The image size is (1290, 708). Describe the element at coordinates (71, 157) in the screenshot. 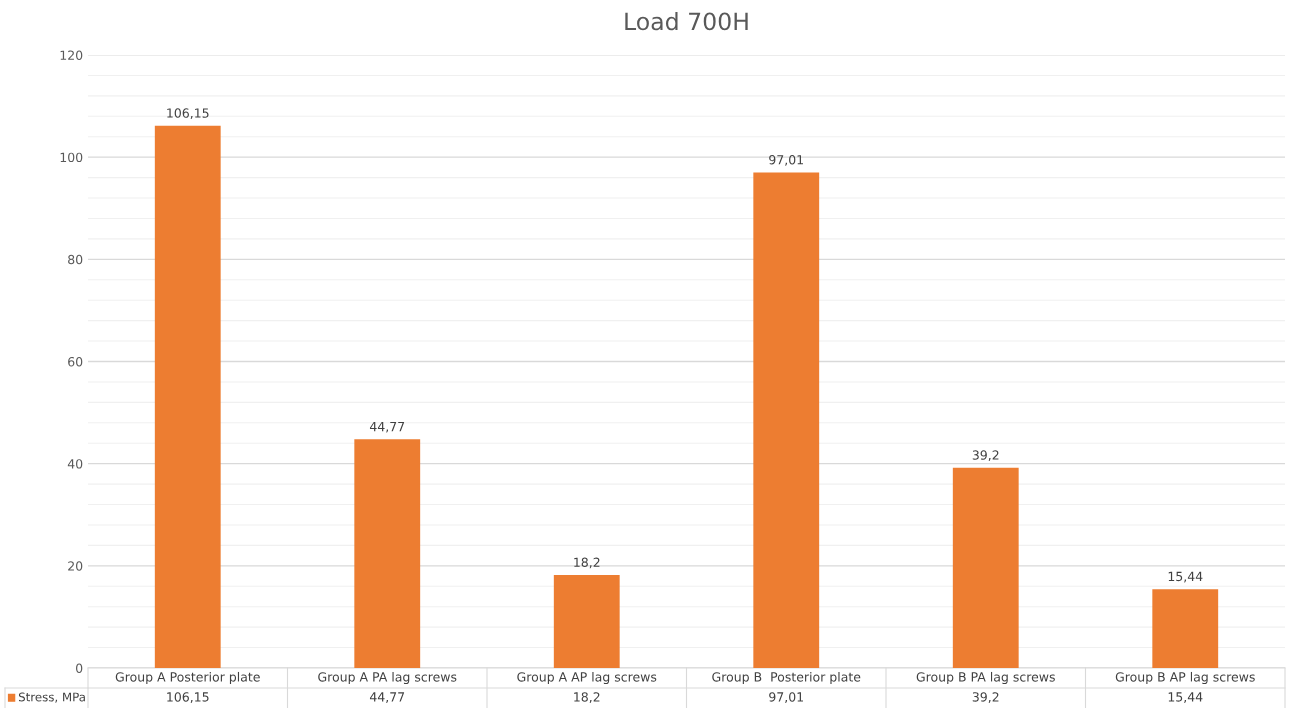

I see `y-tick-label: 100` at that location.